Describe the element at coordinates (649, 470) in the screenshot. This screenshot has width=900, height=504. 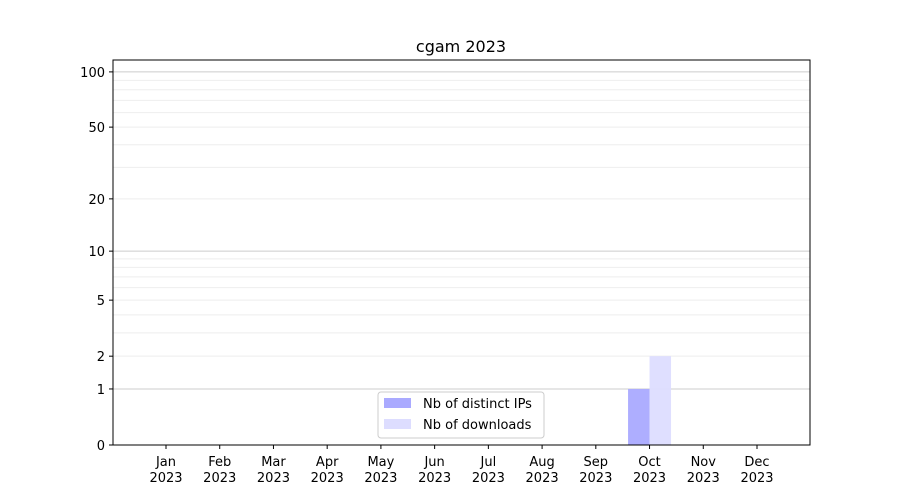
I see `x-tick-label: Oct 2023` at that location.